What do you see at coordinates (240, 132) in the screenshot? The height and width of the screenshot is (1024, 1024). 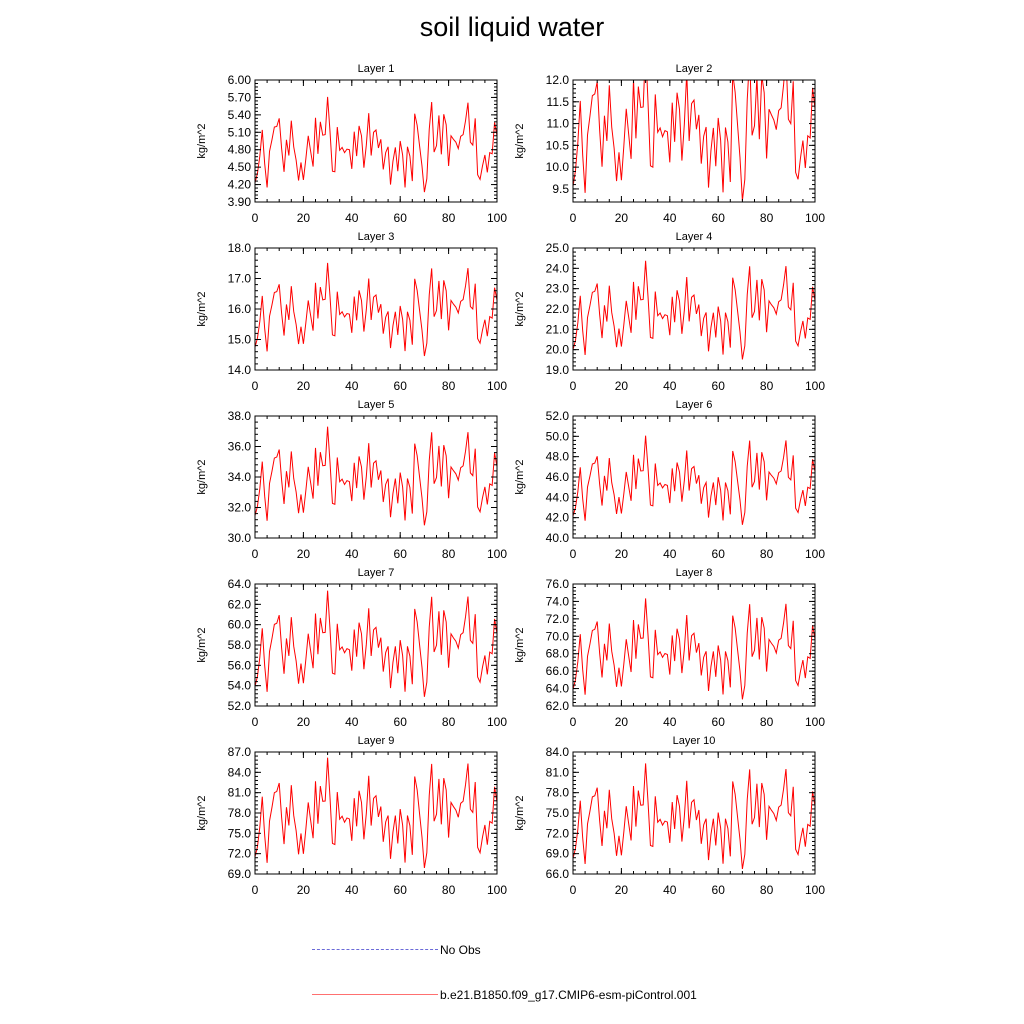 I see `y-tick-label: 5.10` at bounding box center [240, 132].